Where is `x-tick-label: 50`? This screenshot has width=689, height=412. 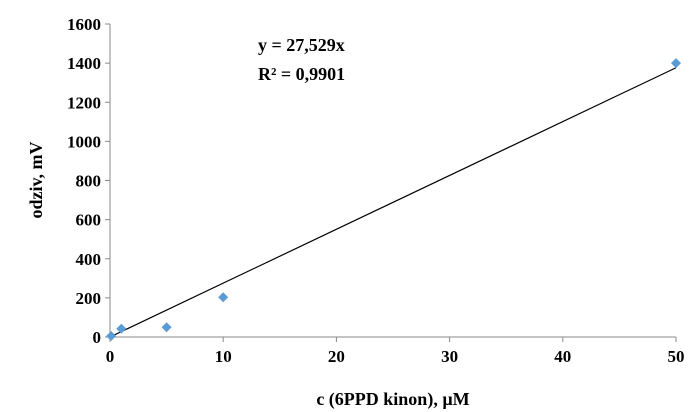 x-tick-label: 50 is located at coordinates (676, 356).